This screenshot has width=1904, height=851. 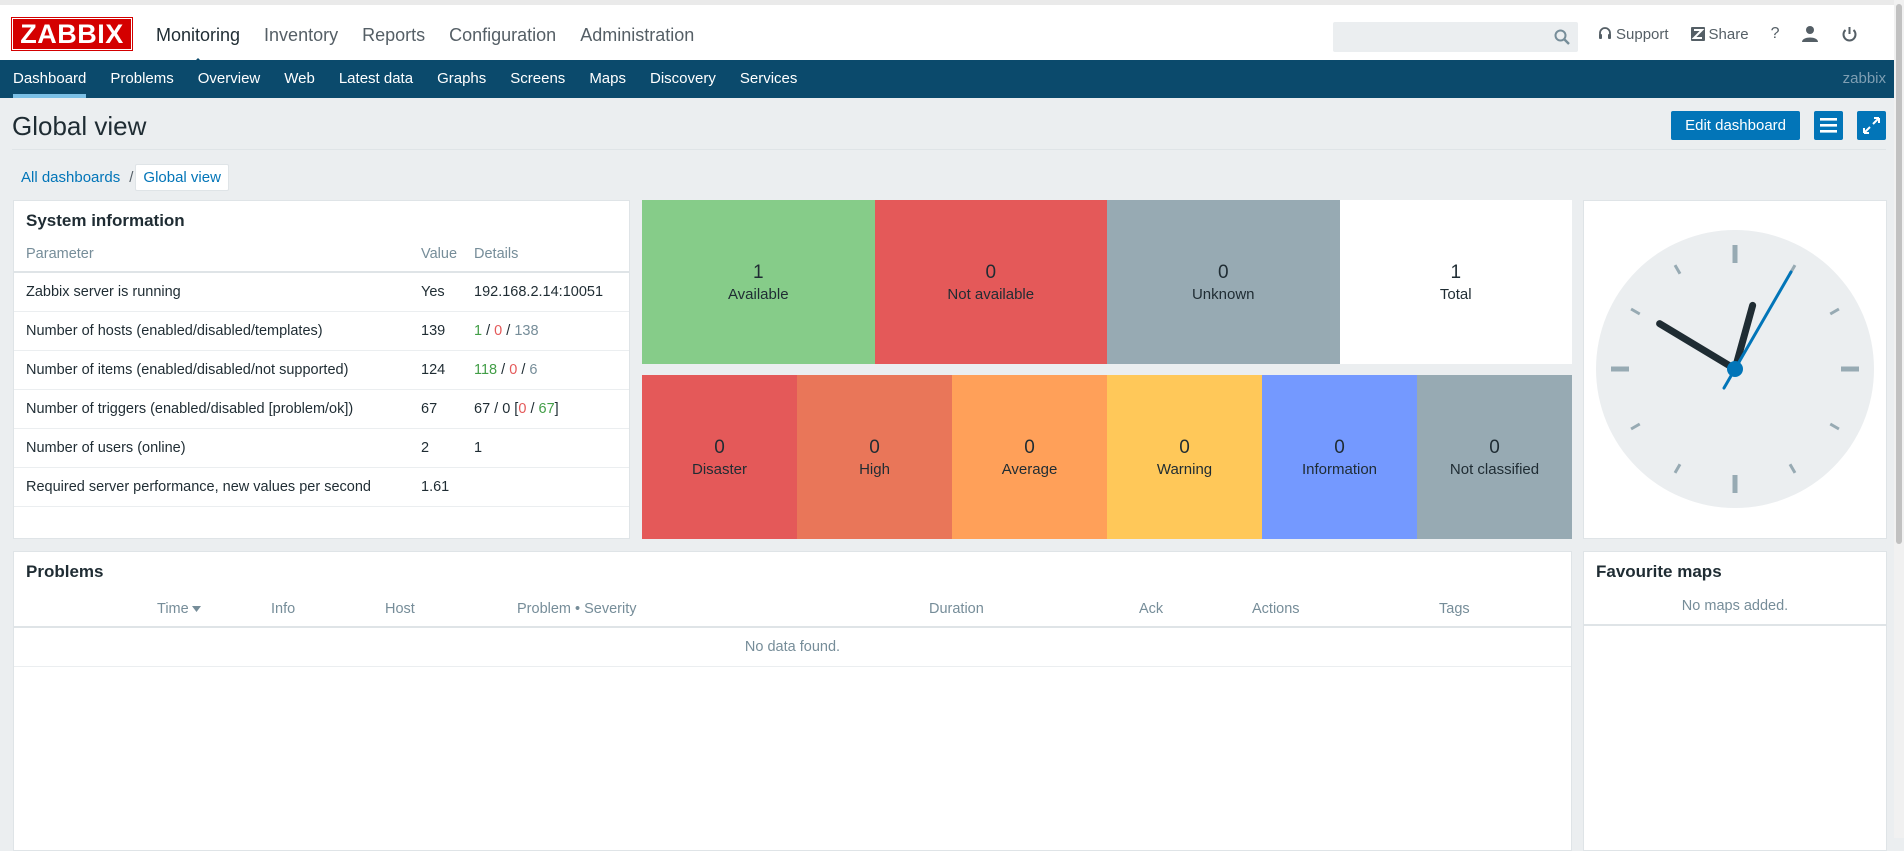 I want to click on severity-high: 0 High, so click(x=874, y=457).